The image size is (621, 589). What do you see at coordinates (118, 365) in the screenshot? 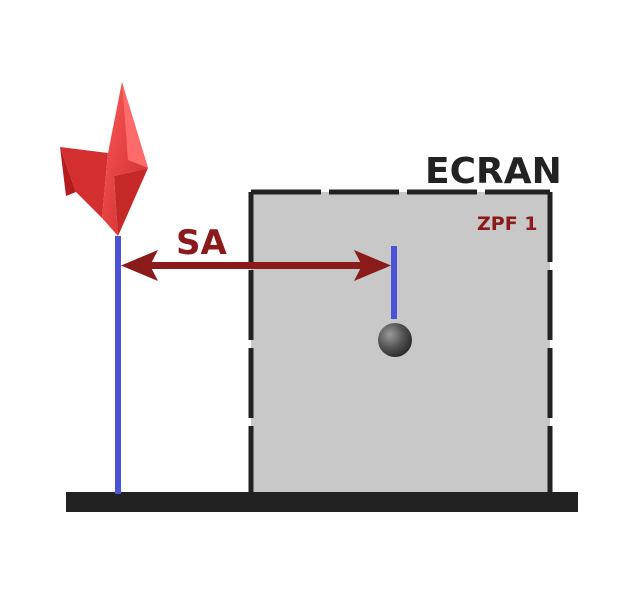
I see `lightning-rod-mast` at bounding box center [118, 365].